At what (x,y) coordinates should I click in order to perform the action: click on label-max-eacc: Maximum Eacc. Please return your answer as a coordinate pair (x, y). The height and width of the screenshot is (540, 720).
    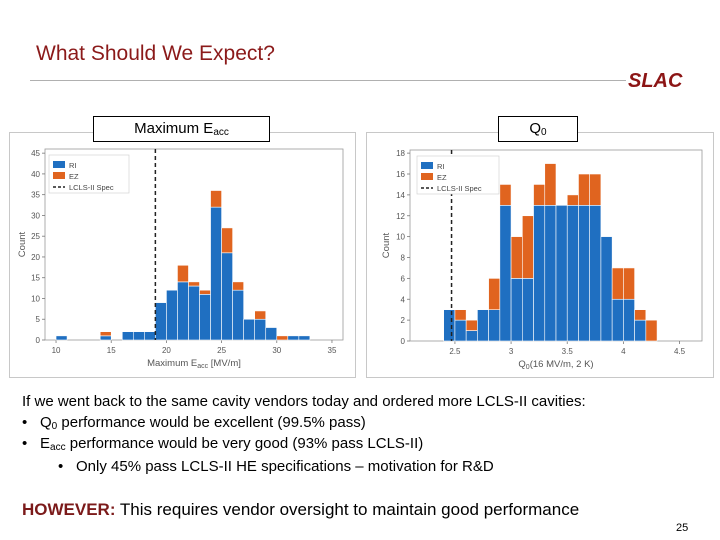
    Looking at the image, I should click on (181, 129).